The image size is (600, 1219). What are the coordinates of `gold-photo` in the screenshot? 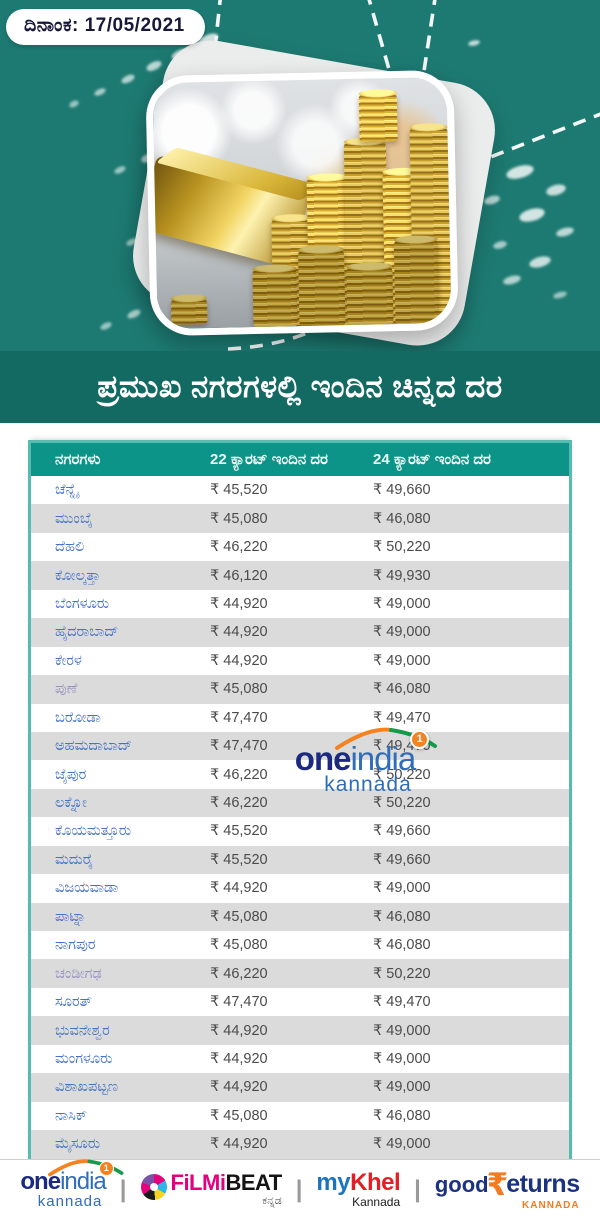 It's located at (302, 203).